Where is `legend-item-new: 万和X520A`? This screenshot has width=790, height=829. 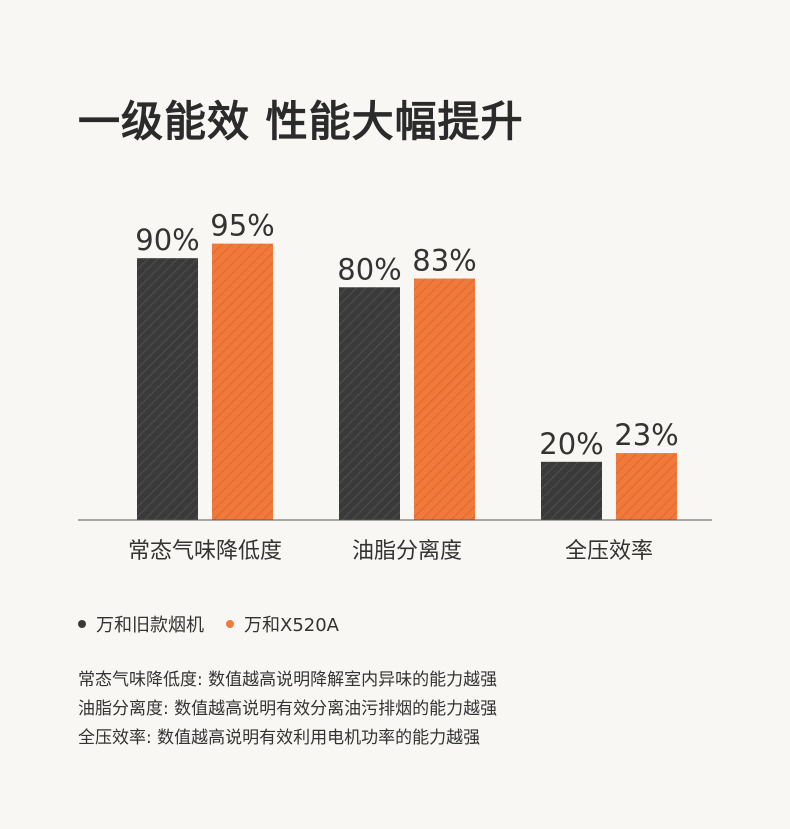
legend-item-new: 万和X520A is located at coordinates (282, 624).